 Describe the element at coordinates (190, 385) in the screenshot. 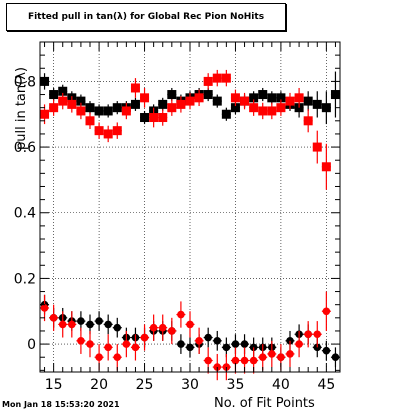

I see `x-tick-label: 30` at that location.